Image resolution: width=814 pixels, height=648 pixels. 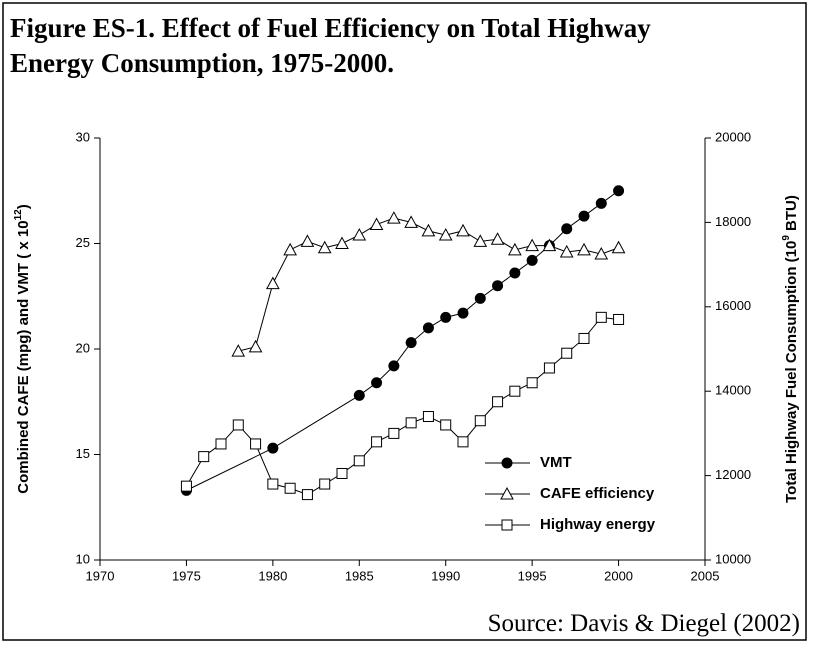 I want to click on y2-axis-label: Total Highway Fuel Consumption (109 BTU), so click(x=790, y=349).